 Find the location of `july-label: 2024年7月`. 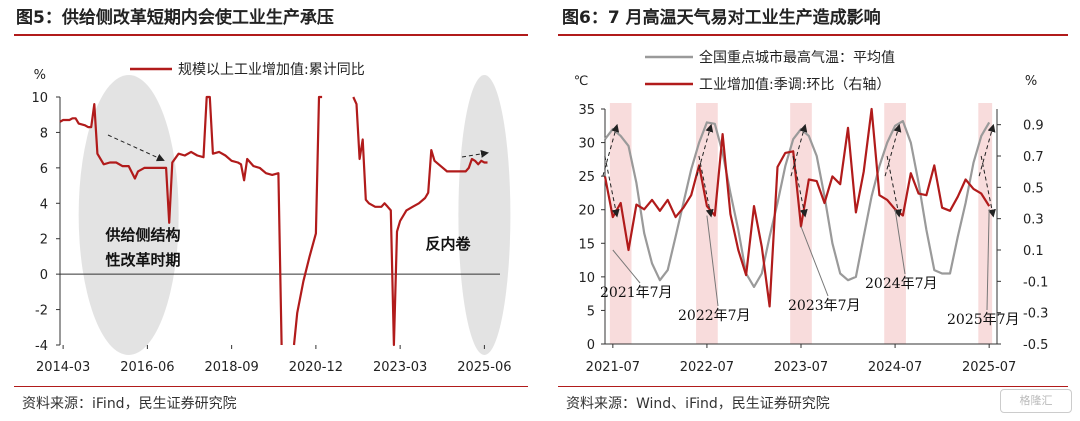

july-label: 2024年7月 is located at coordinates (901, 284).